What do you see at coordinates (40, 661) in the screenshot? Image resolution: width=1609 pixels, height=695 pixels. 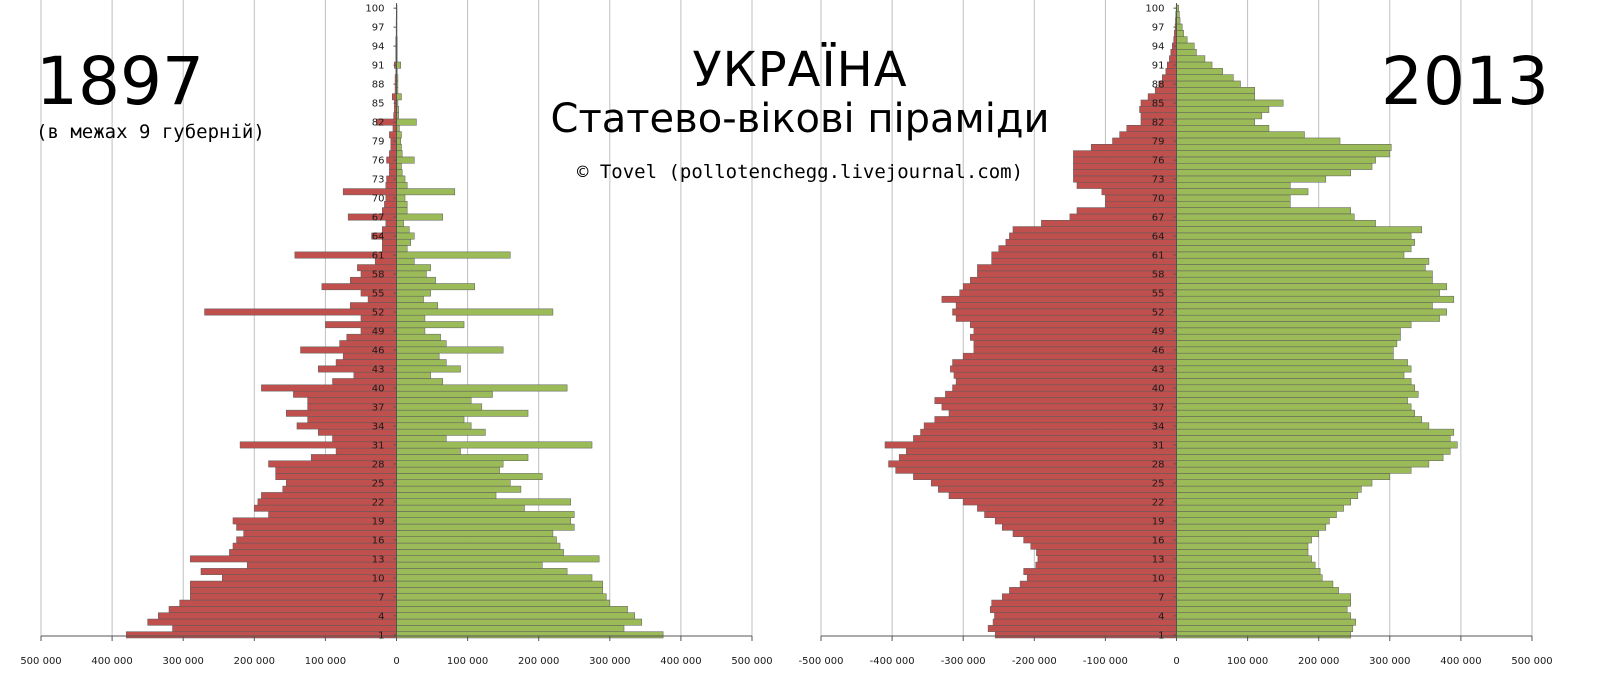 I see `x-tick-label: 500 000` at bounding box center [40, 661].